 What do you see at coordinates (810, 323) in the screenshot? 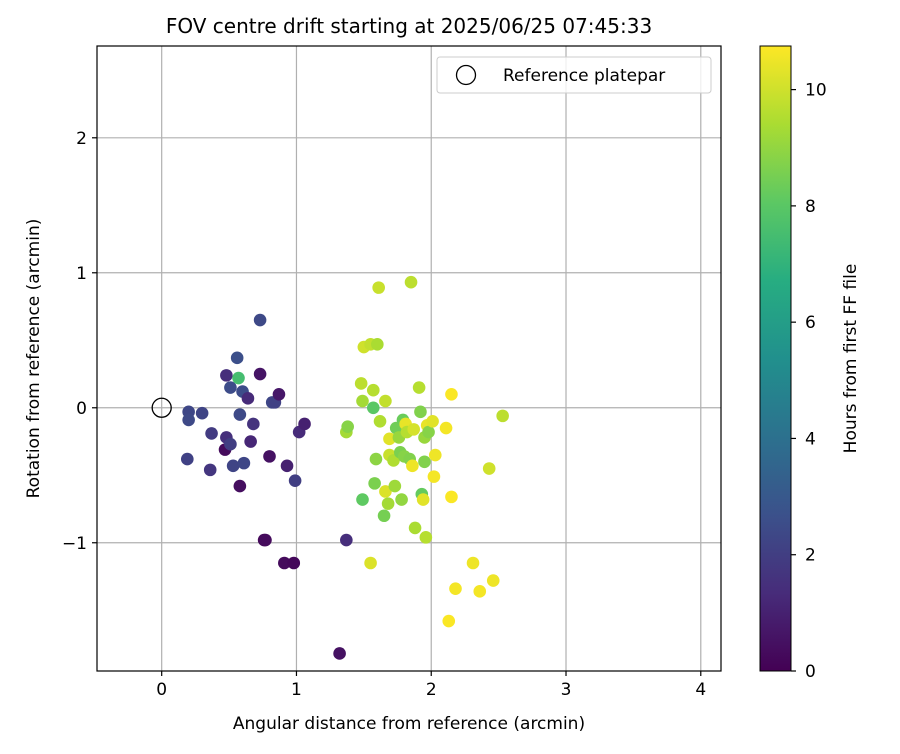
I see `colorbar-tick-label: 6` at bounding box center [810, 323].